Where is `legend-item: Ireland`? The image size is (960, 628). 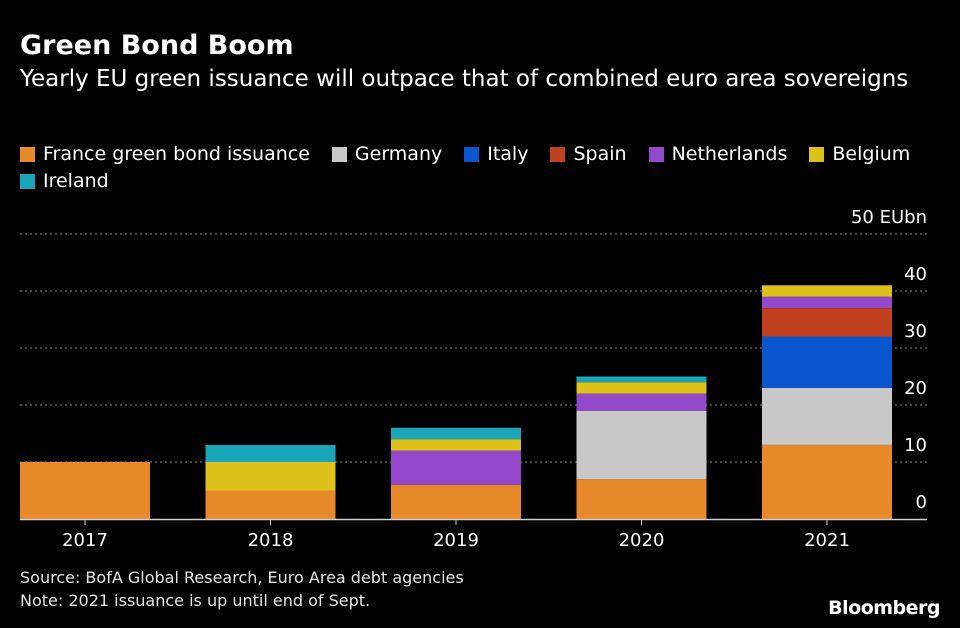 legend-item: Ireland is located at coordinates (64, 181).